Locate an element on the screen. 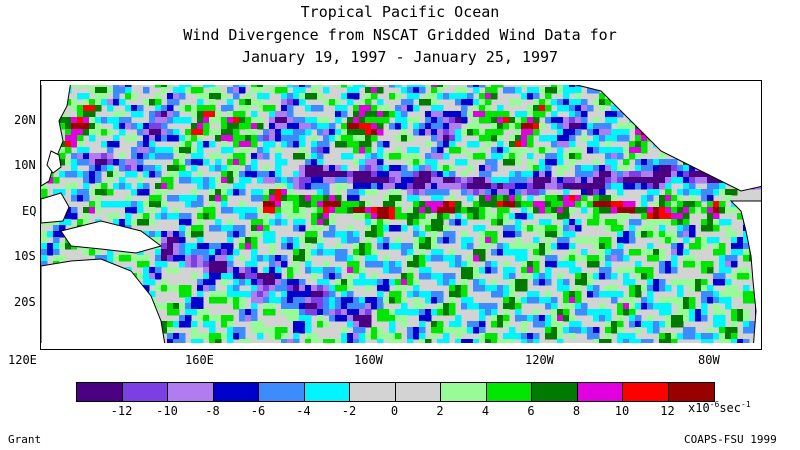 The width and height of the screenshot is (800, 450). colorbar-tick-label: 10 is located at coordinates (622, 411).